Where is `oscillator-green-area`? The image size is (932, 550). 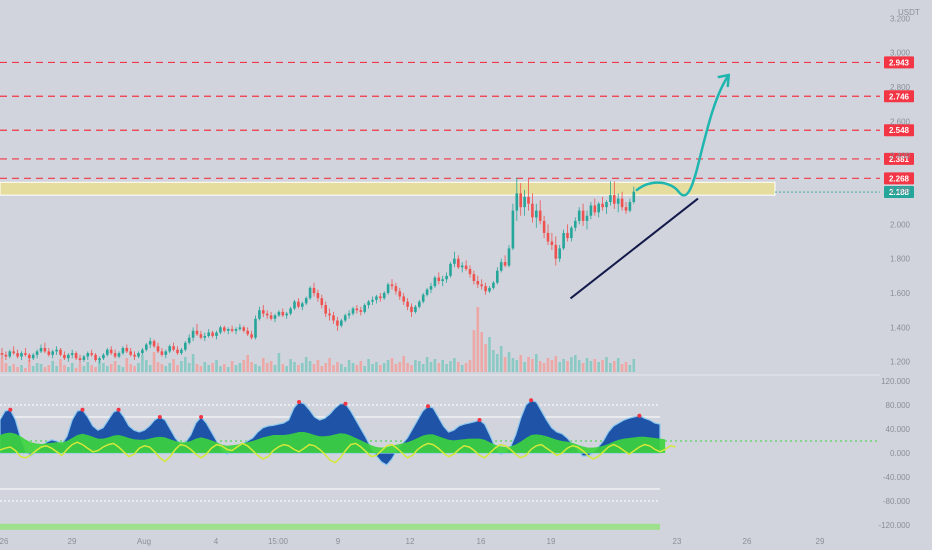 oscillator-green-area is located at coordinates (333, 442).